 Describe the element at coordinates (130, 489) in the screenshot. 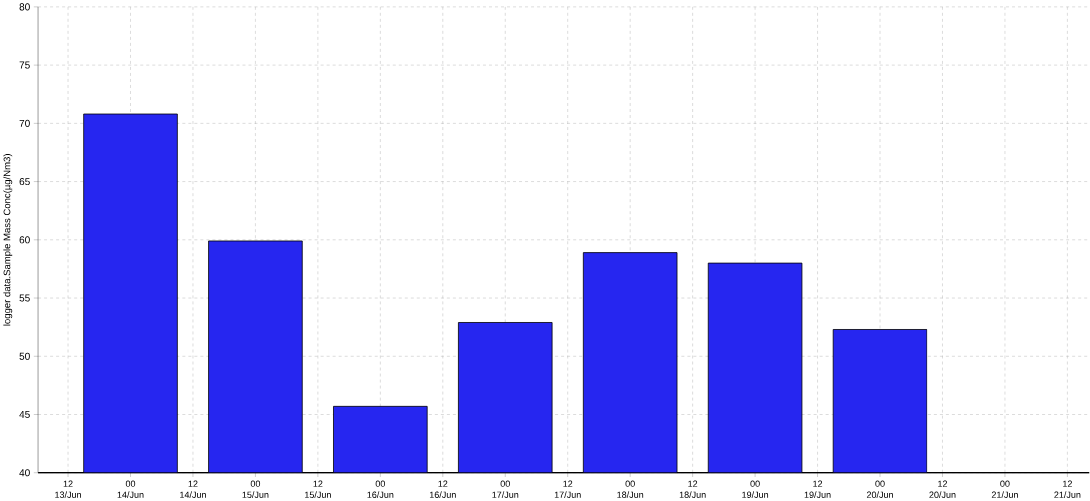

I see `x-tick-label: 00 14/Jun` at that location.